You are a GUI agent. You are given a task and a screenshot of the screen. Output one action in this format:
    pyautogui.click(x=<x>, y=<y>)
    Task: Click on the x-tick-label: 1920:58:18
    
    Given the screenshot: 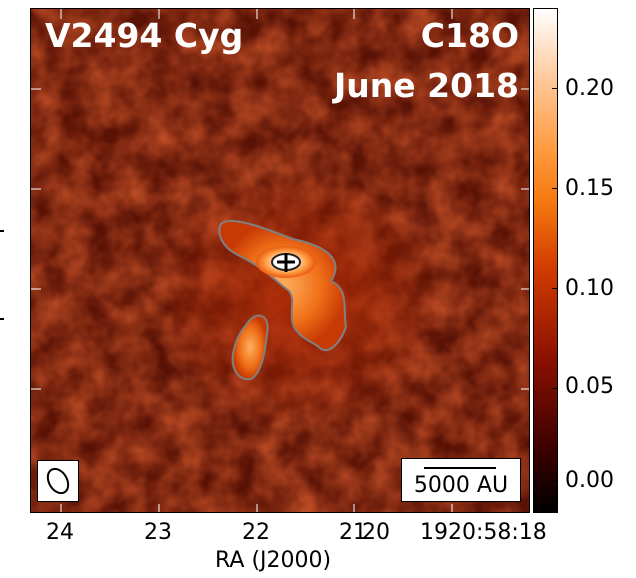 What is the action you would take?
    pyautogui.click(x=483, y=532)
    